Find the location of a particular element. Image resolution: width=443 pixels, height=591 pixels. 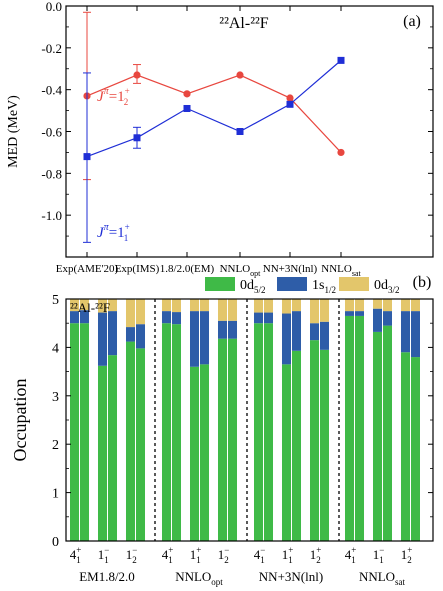

x-tick-label: Exp(AME'20) is located at coordinates (87, 269).